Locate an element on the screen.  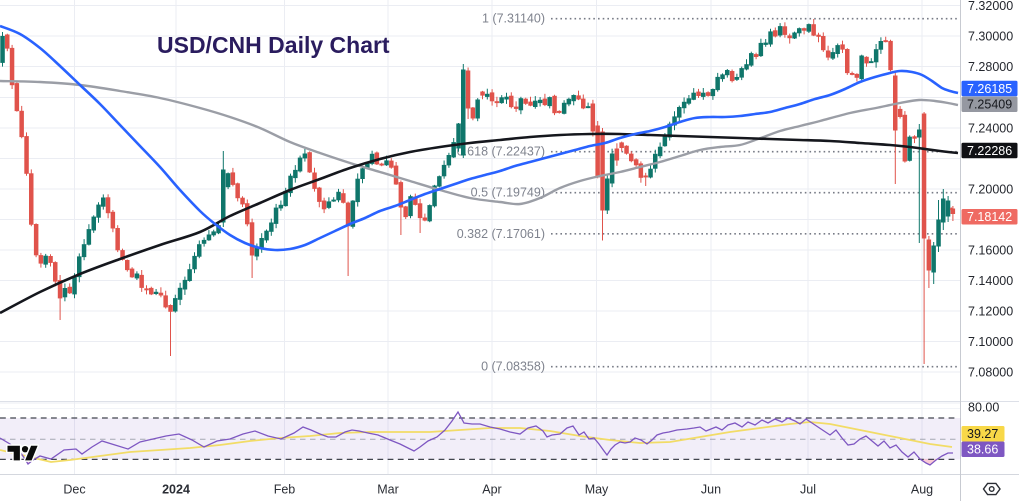
svg-text: 0.618 (7.22437) is located at coordinates (501, 152).